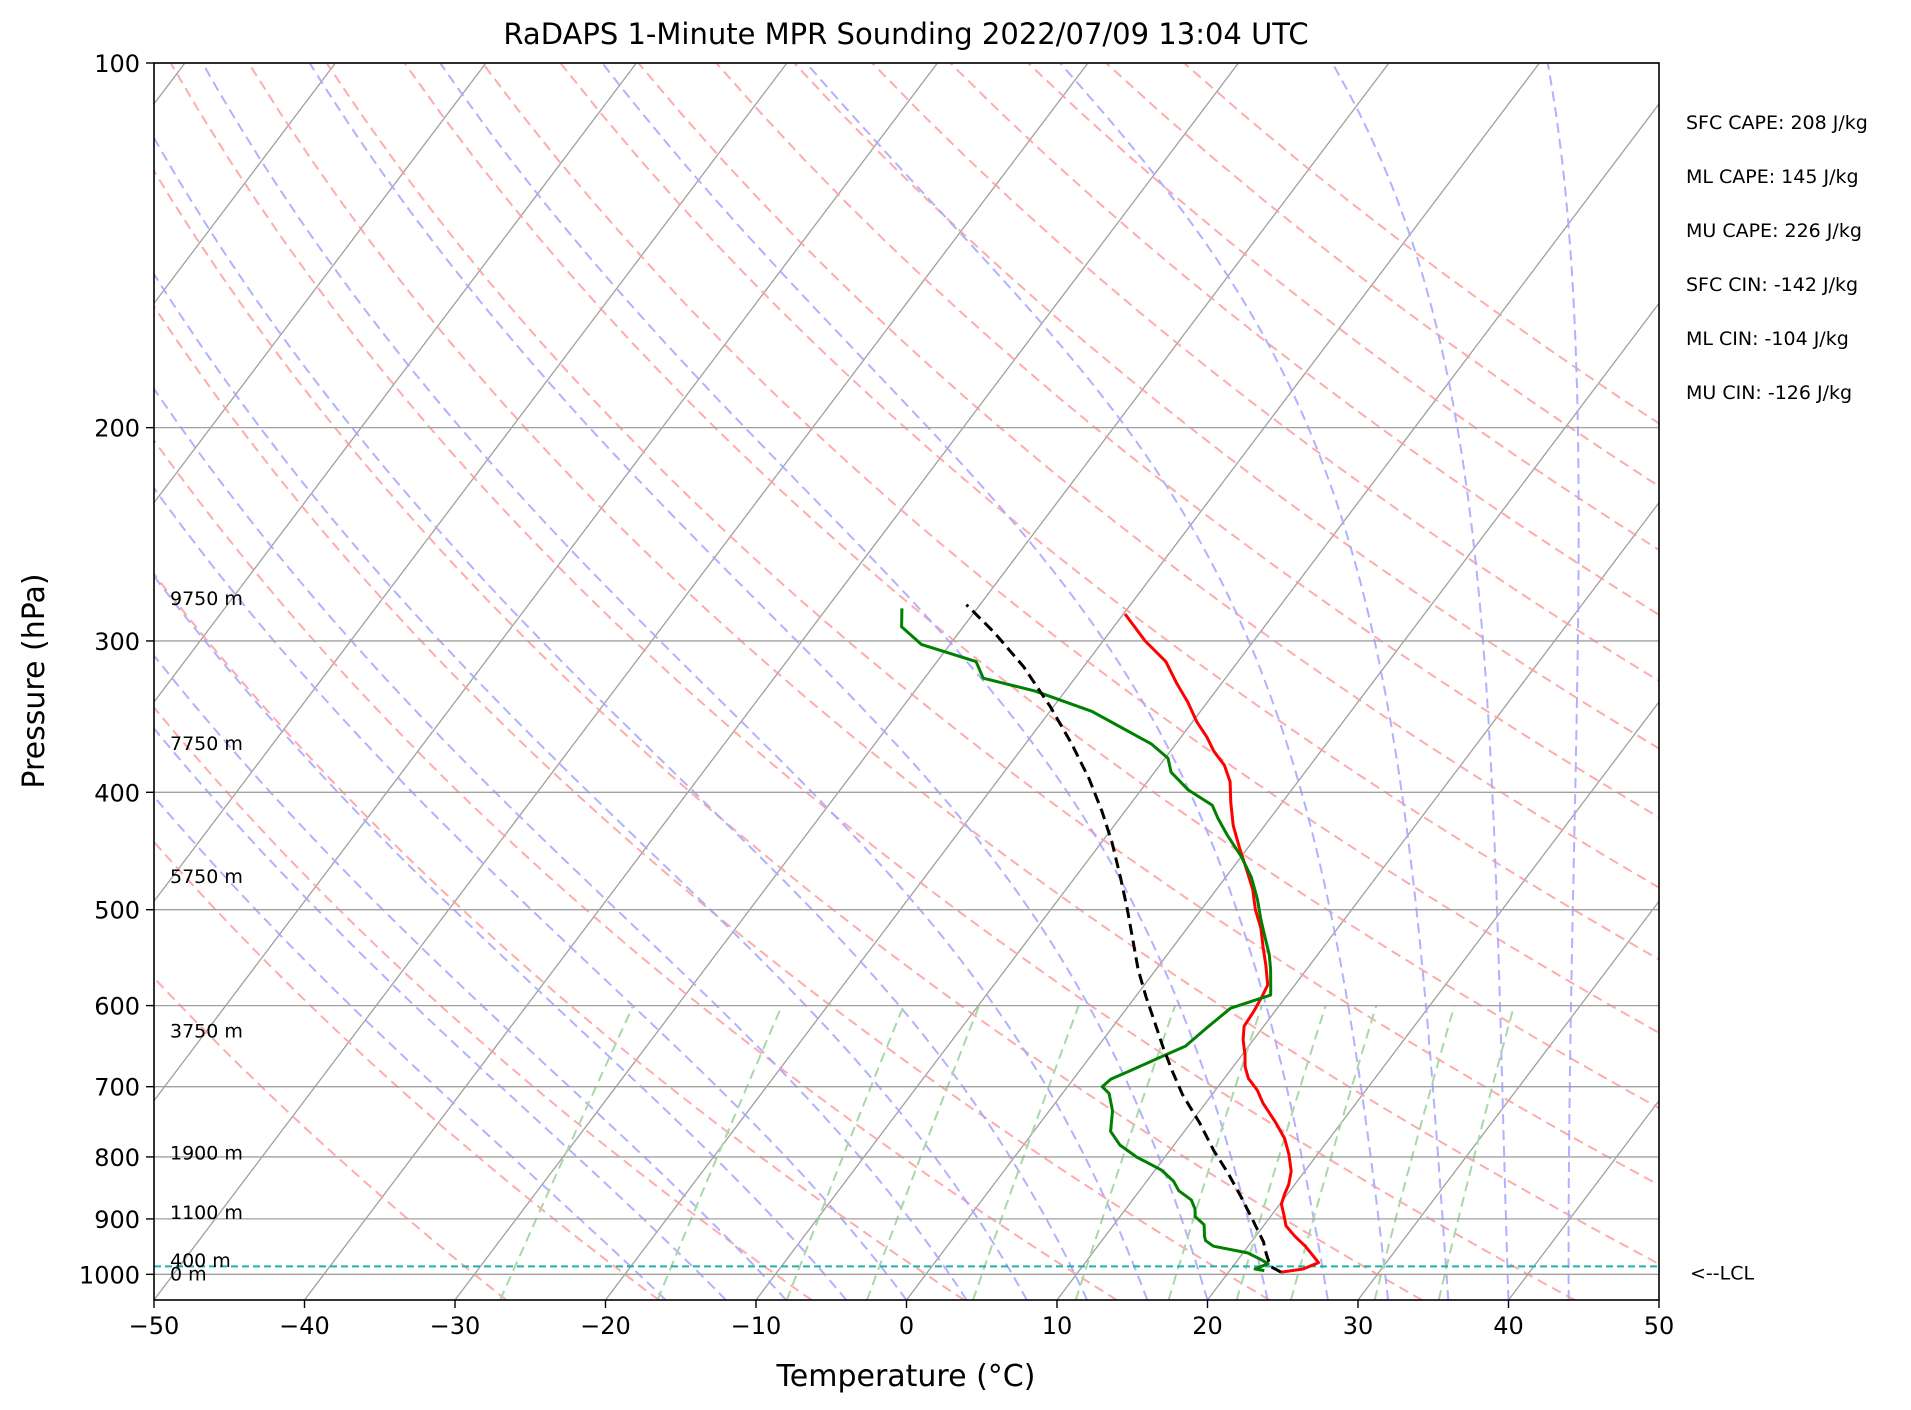  What do you see at coordinates (117, 64) in the screenshot?
I see `y-tick-label: 100` at bounding box center [117, 64].